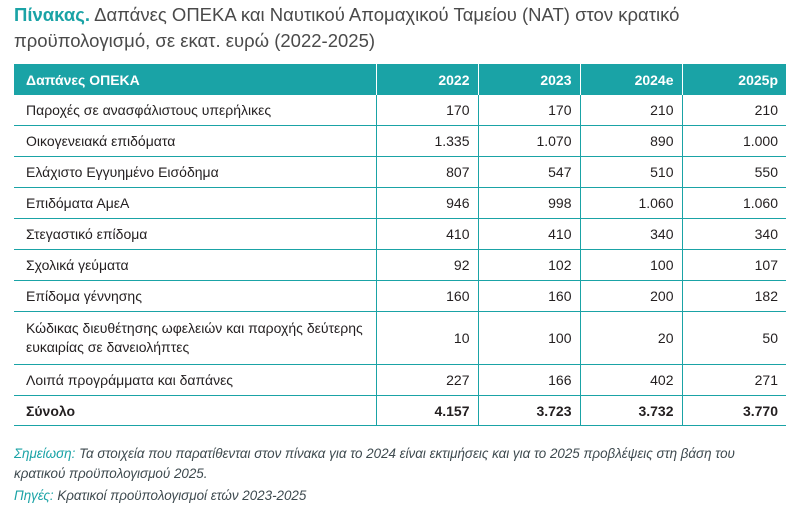  What do you see at coordinates (528, 172) in the screenshot?
I see `cell-value: 547` at bounding box center [528, 172].